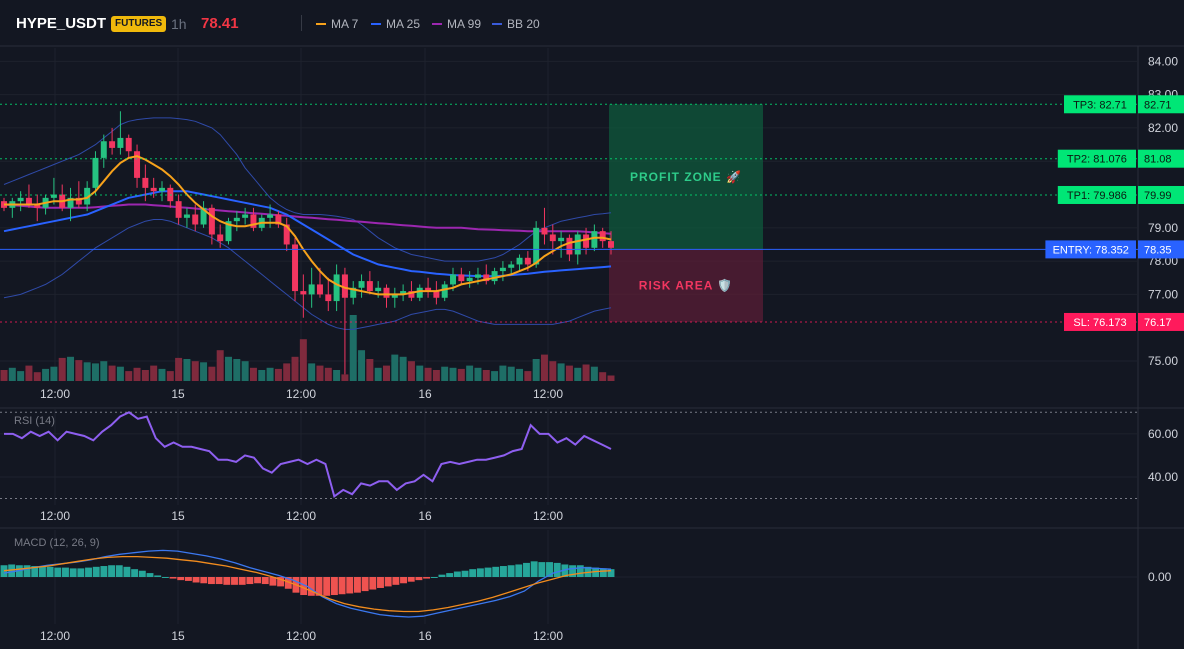  I want to click on profit-zone-label: PROFIT ZONE 🚀, so click(686, 177).